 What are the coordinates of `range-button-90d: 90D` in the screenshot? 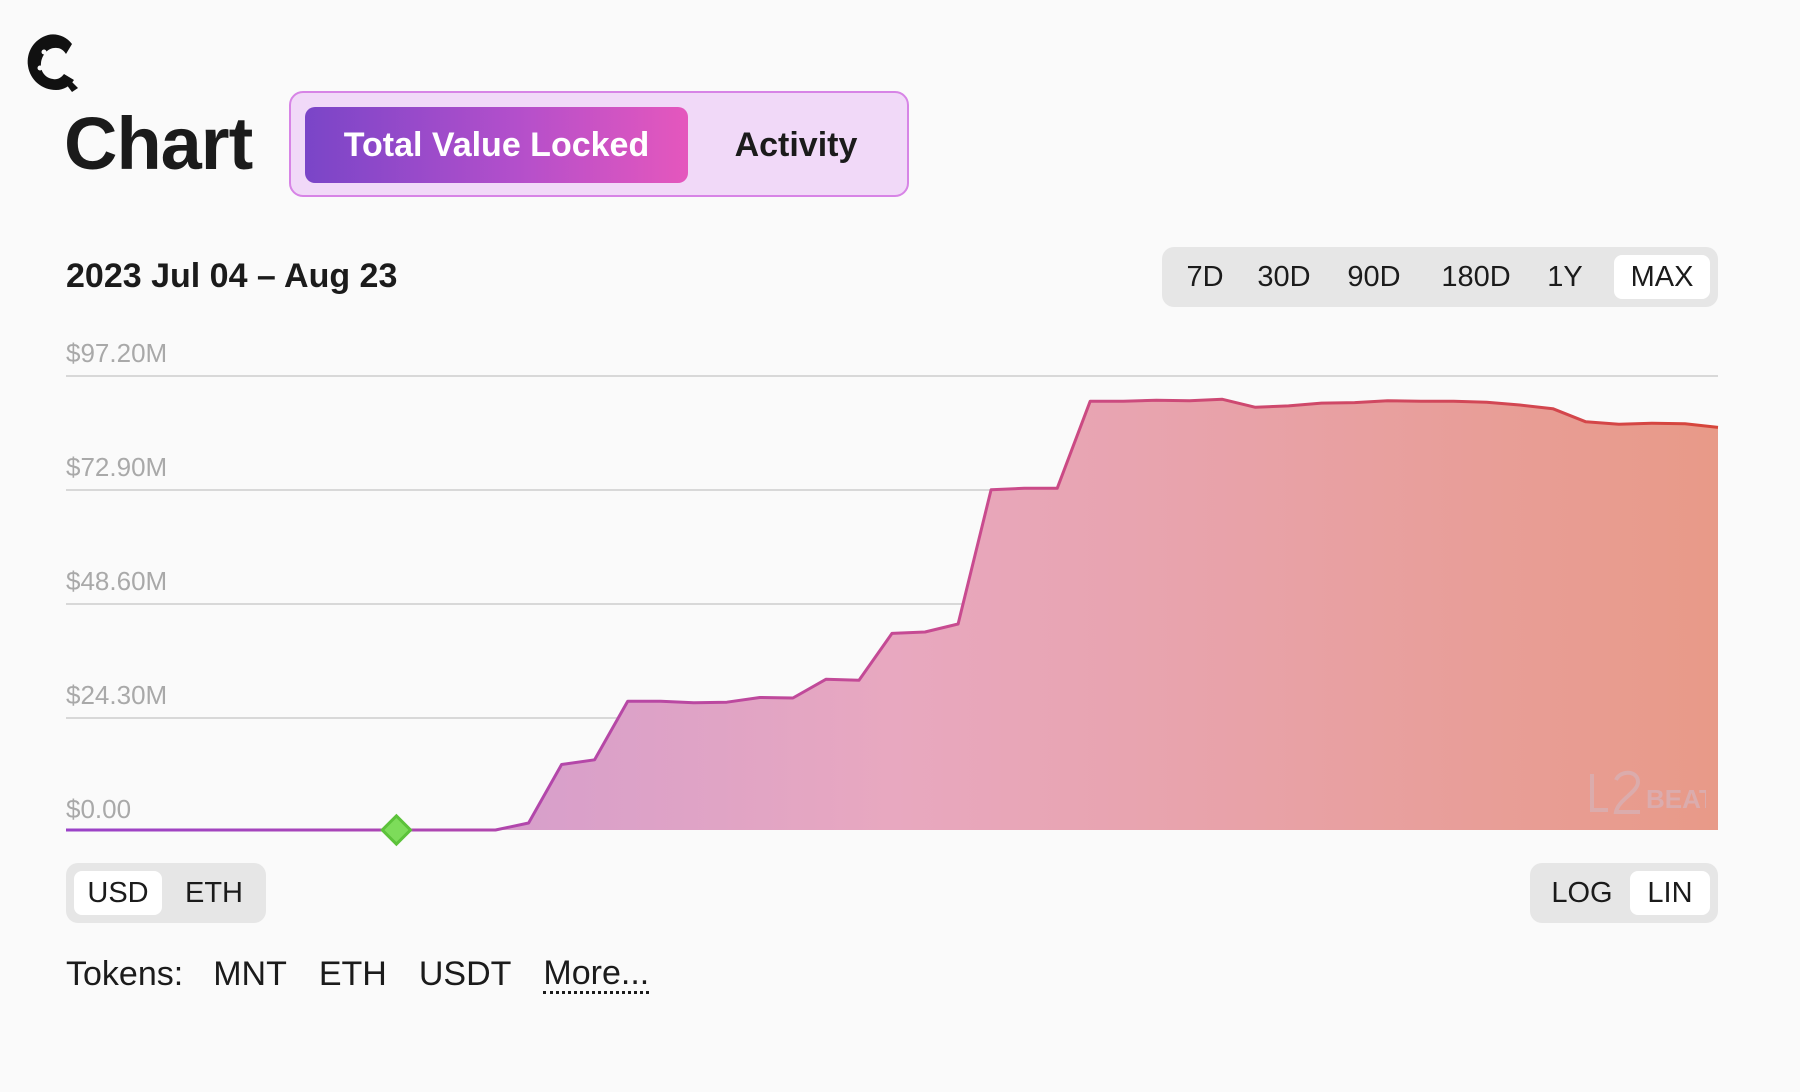 It's located at (1374, 277).